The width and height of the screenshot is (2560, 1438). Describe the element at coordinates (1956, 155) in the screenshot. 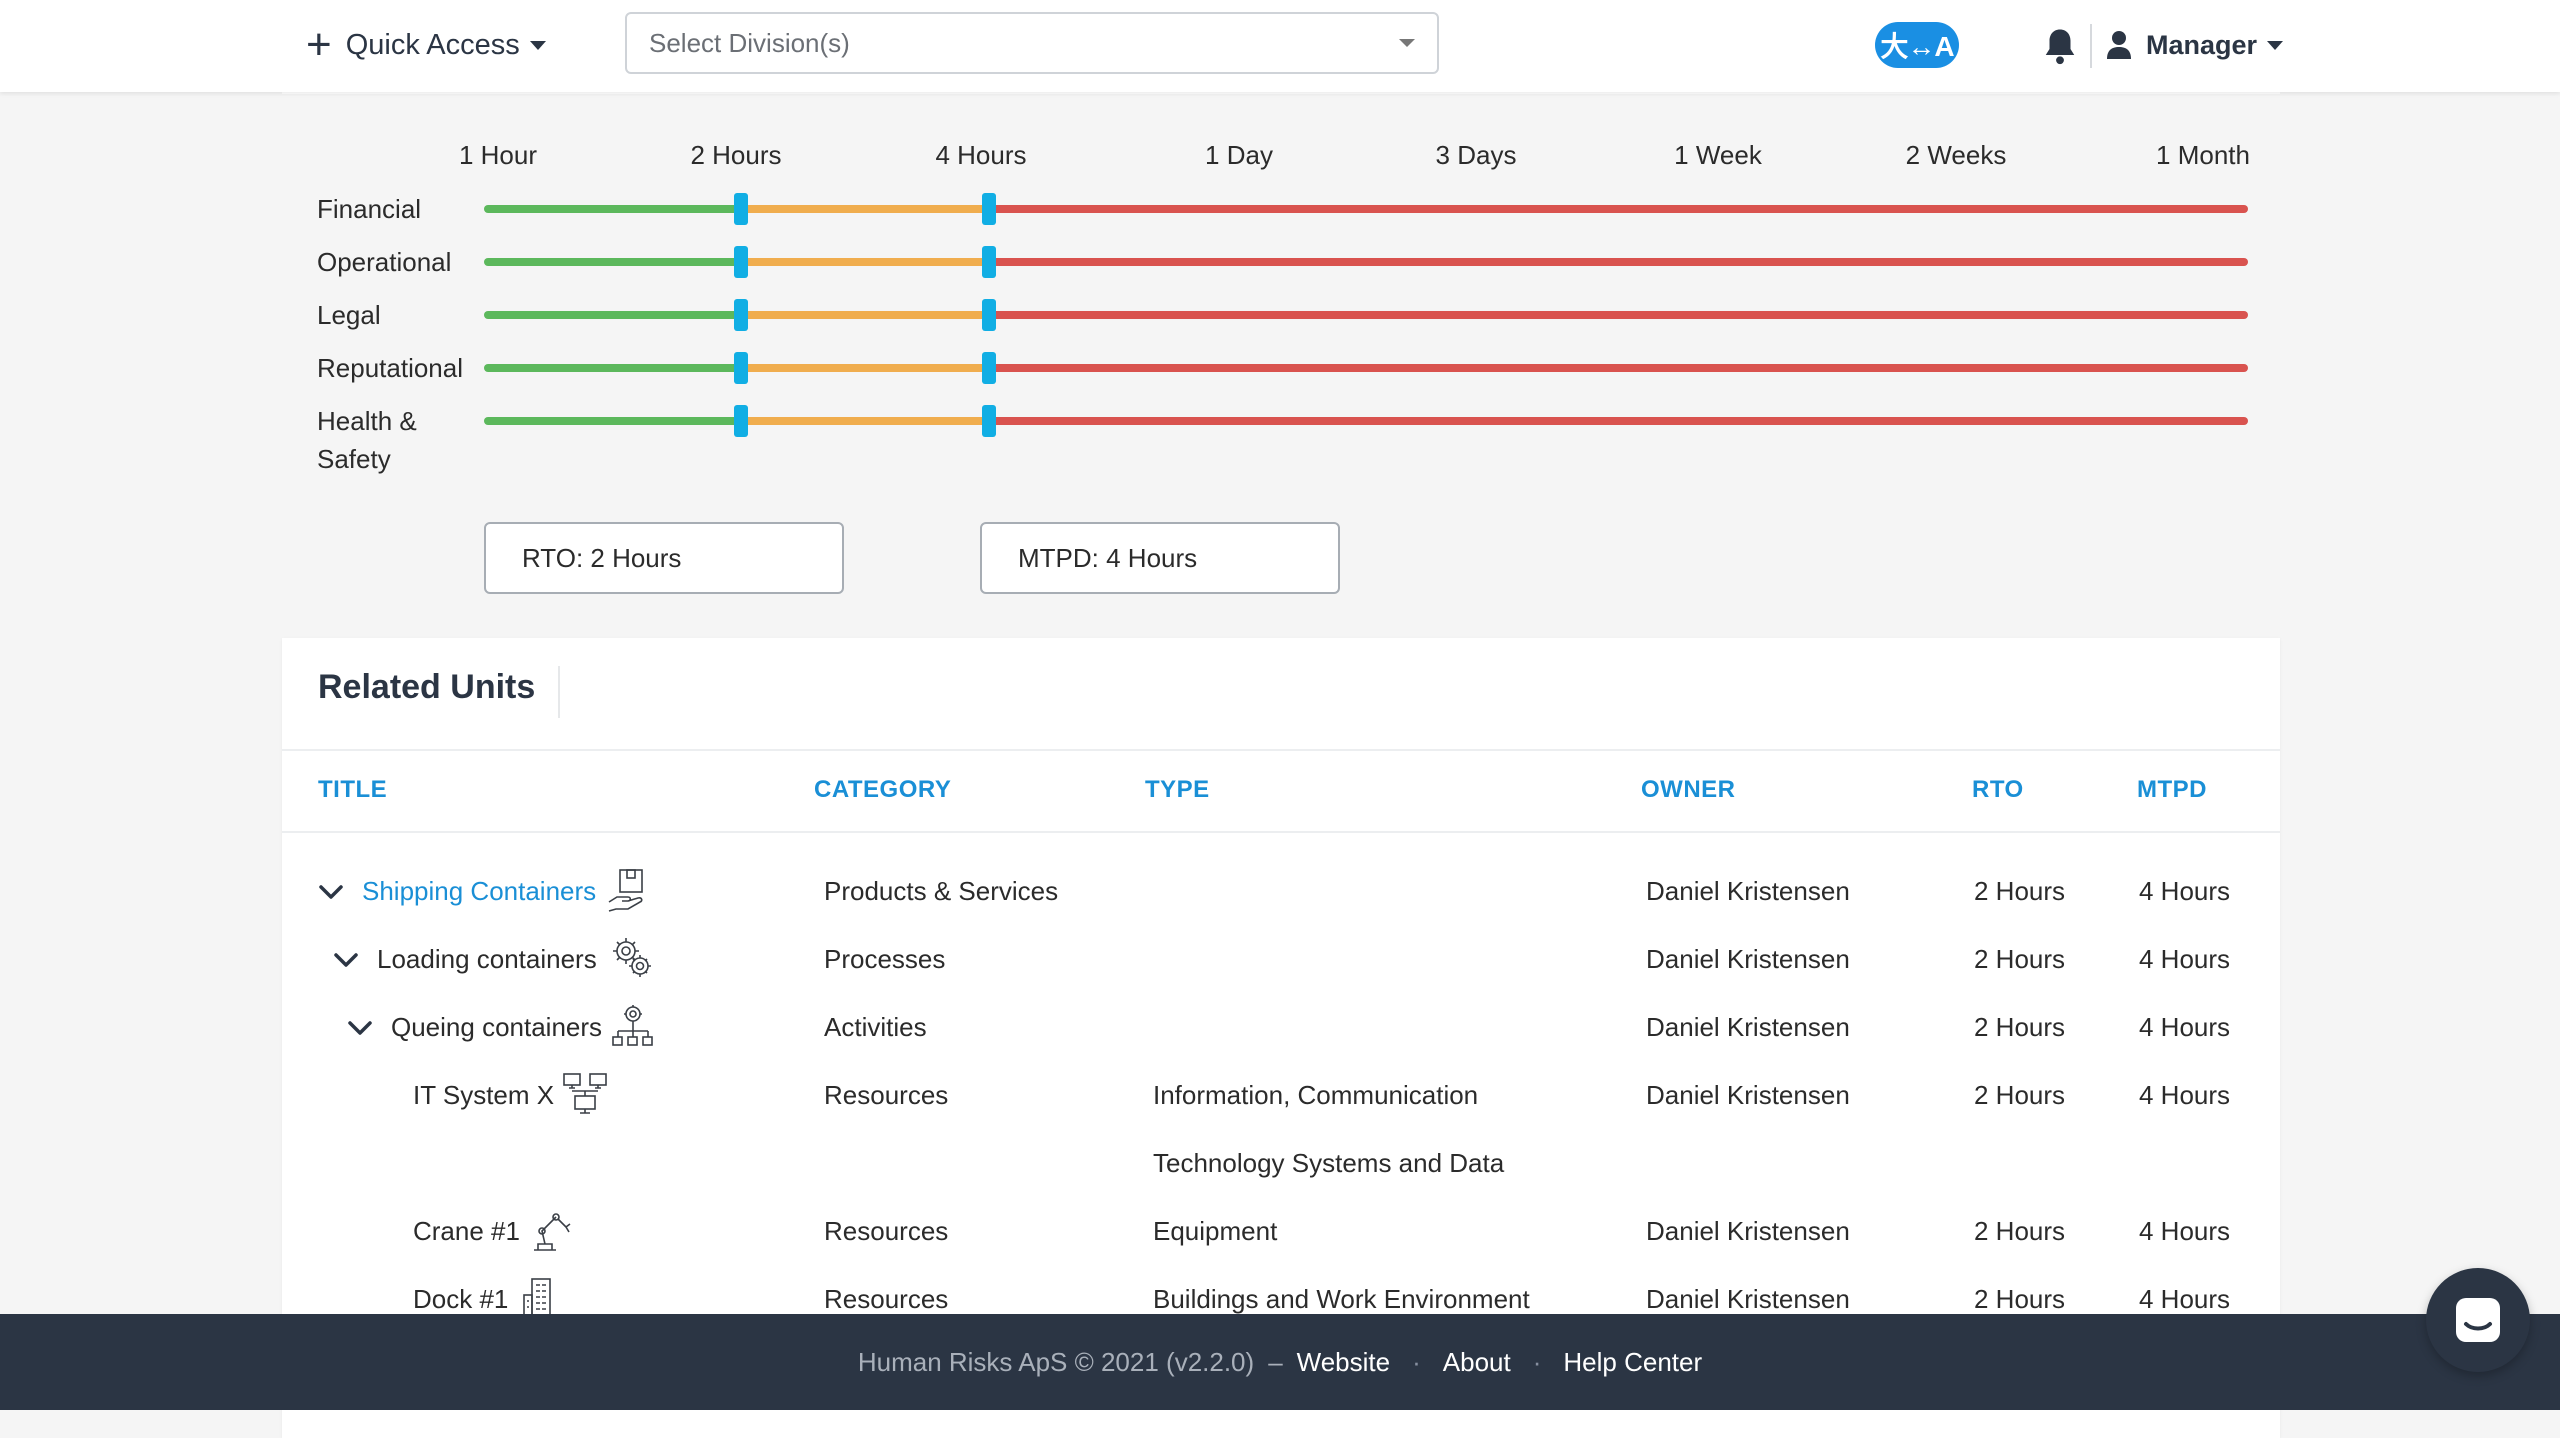

I see `scale-label-2-weeks: 2 Weeks` at that location.